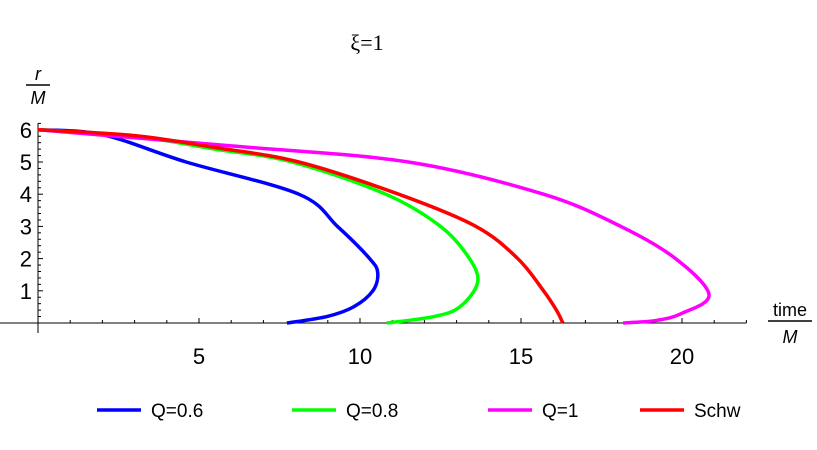 This screenshot has height=450, width=817. What do you see at coordinates (26, 162) in the screenshot?
I see `y-tick-label: 5` at bounding box center [26, 162].